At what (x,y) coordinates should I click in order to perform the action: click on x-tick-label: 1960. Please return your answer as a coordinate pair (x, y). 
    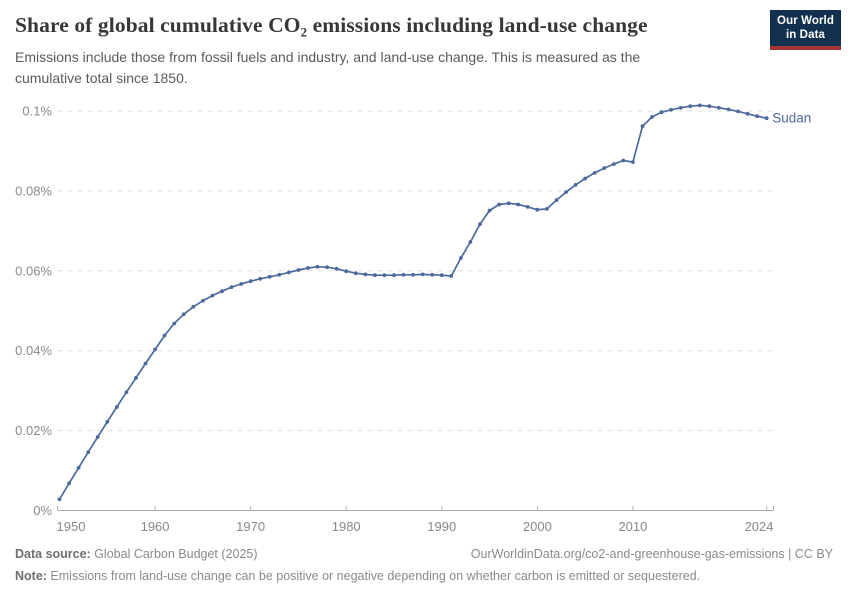
    Looking at the image, I should click on (155, 526).